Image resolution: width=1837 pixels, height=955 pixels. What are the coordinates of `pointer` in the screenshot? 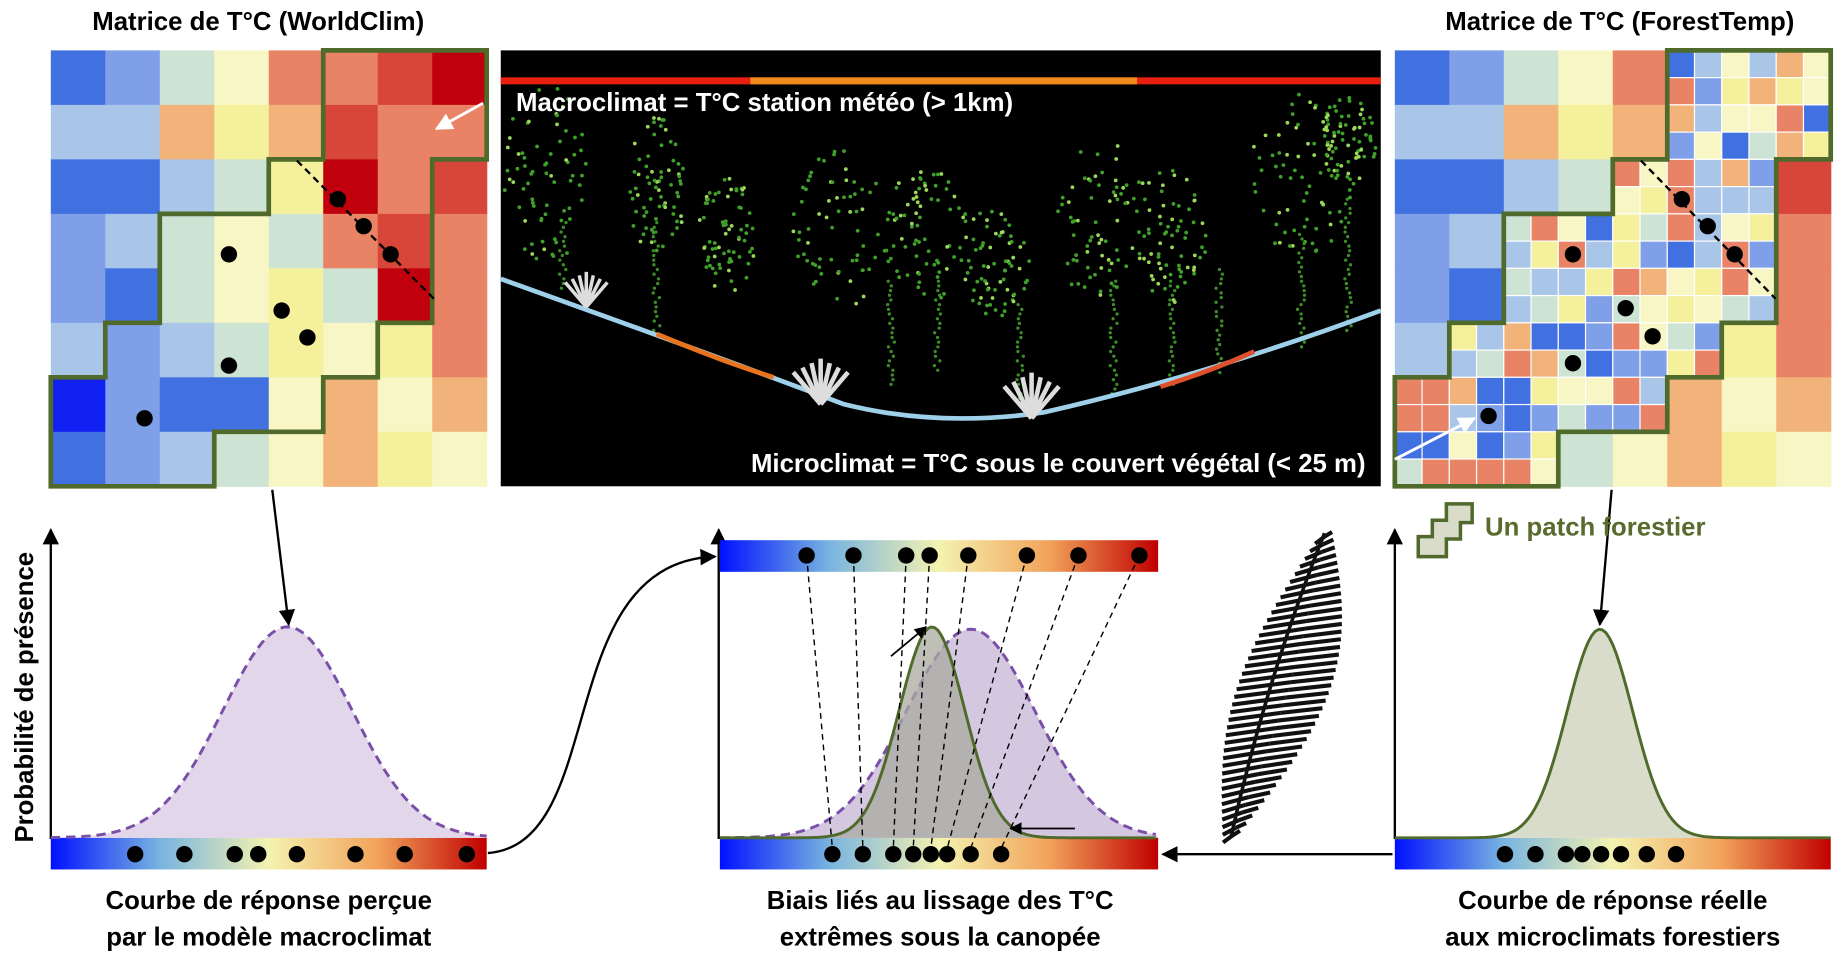 It's located at (459, 116).